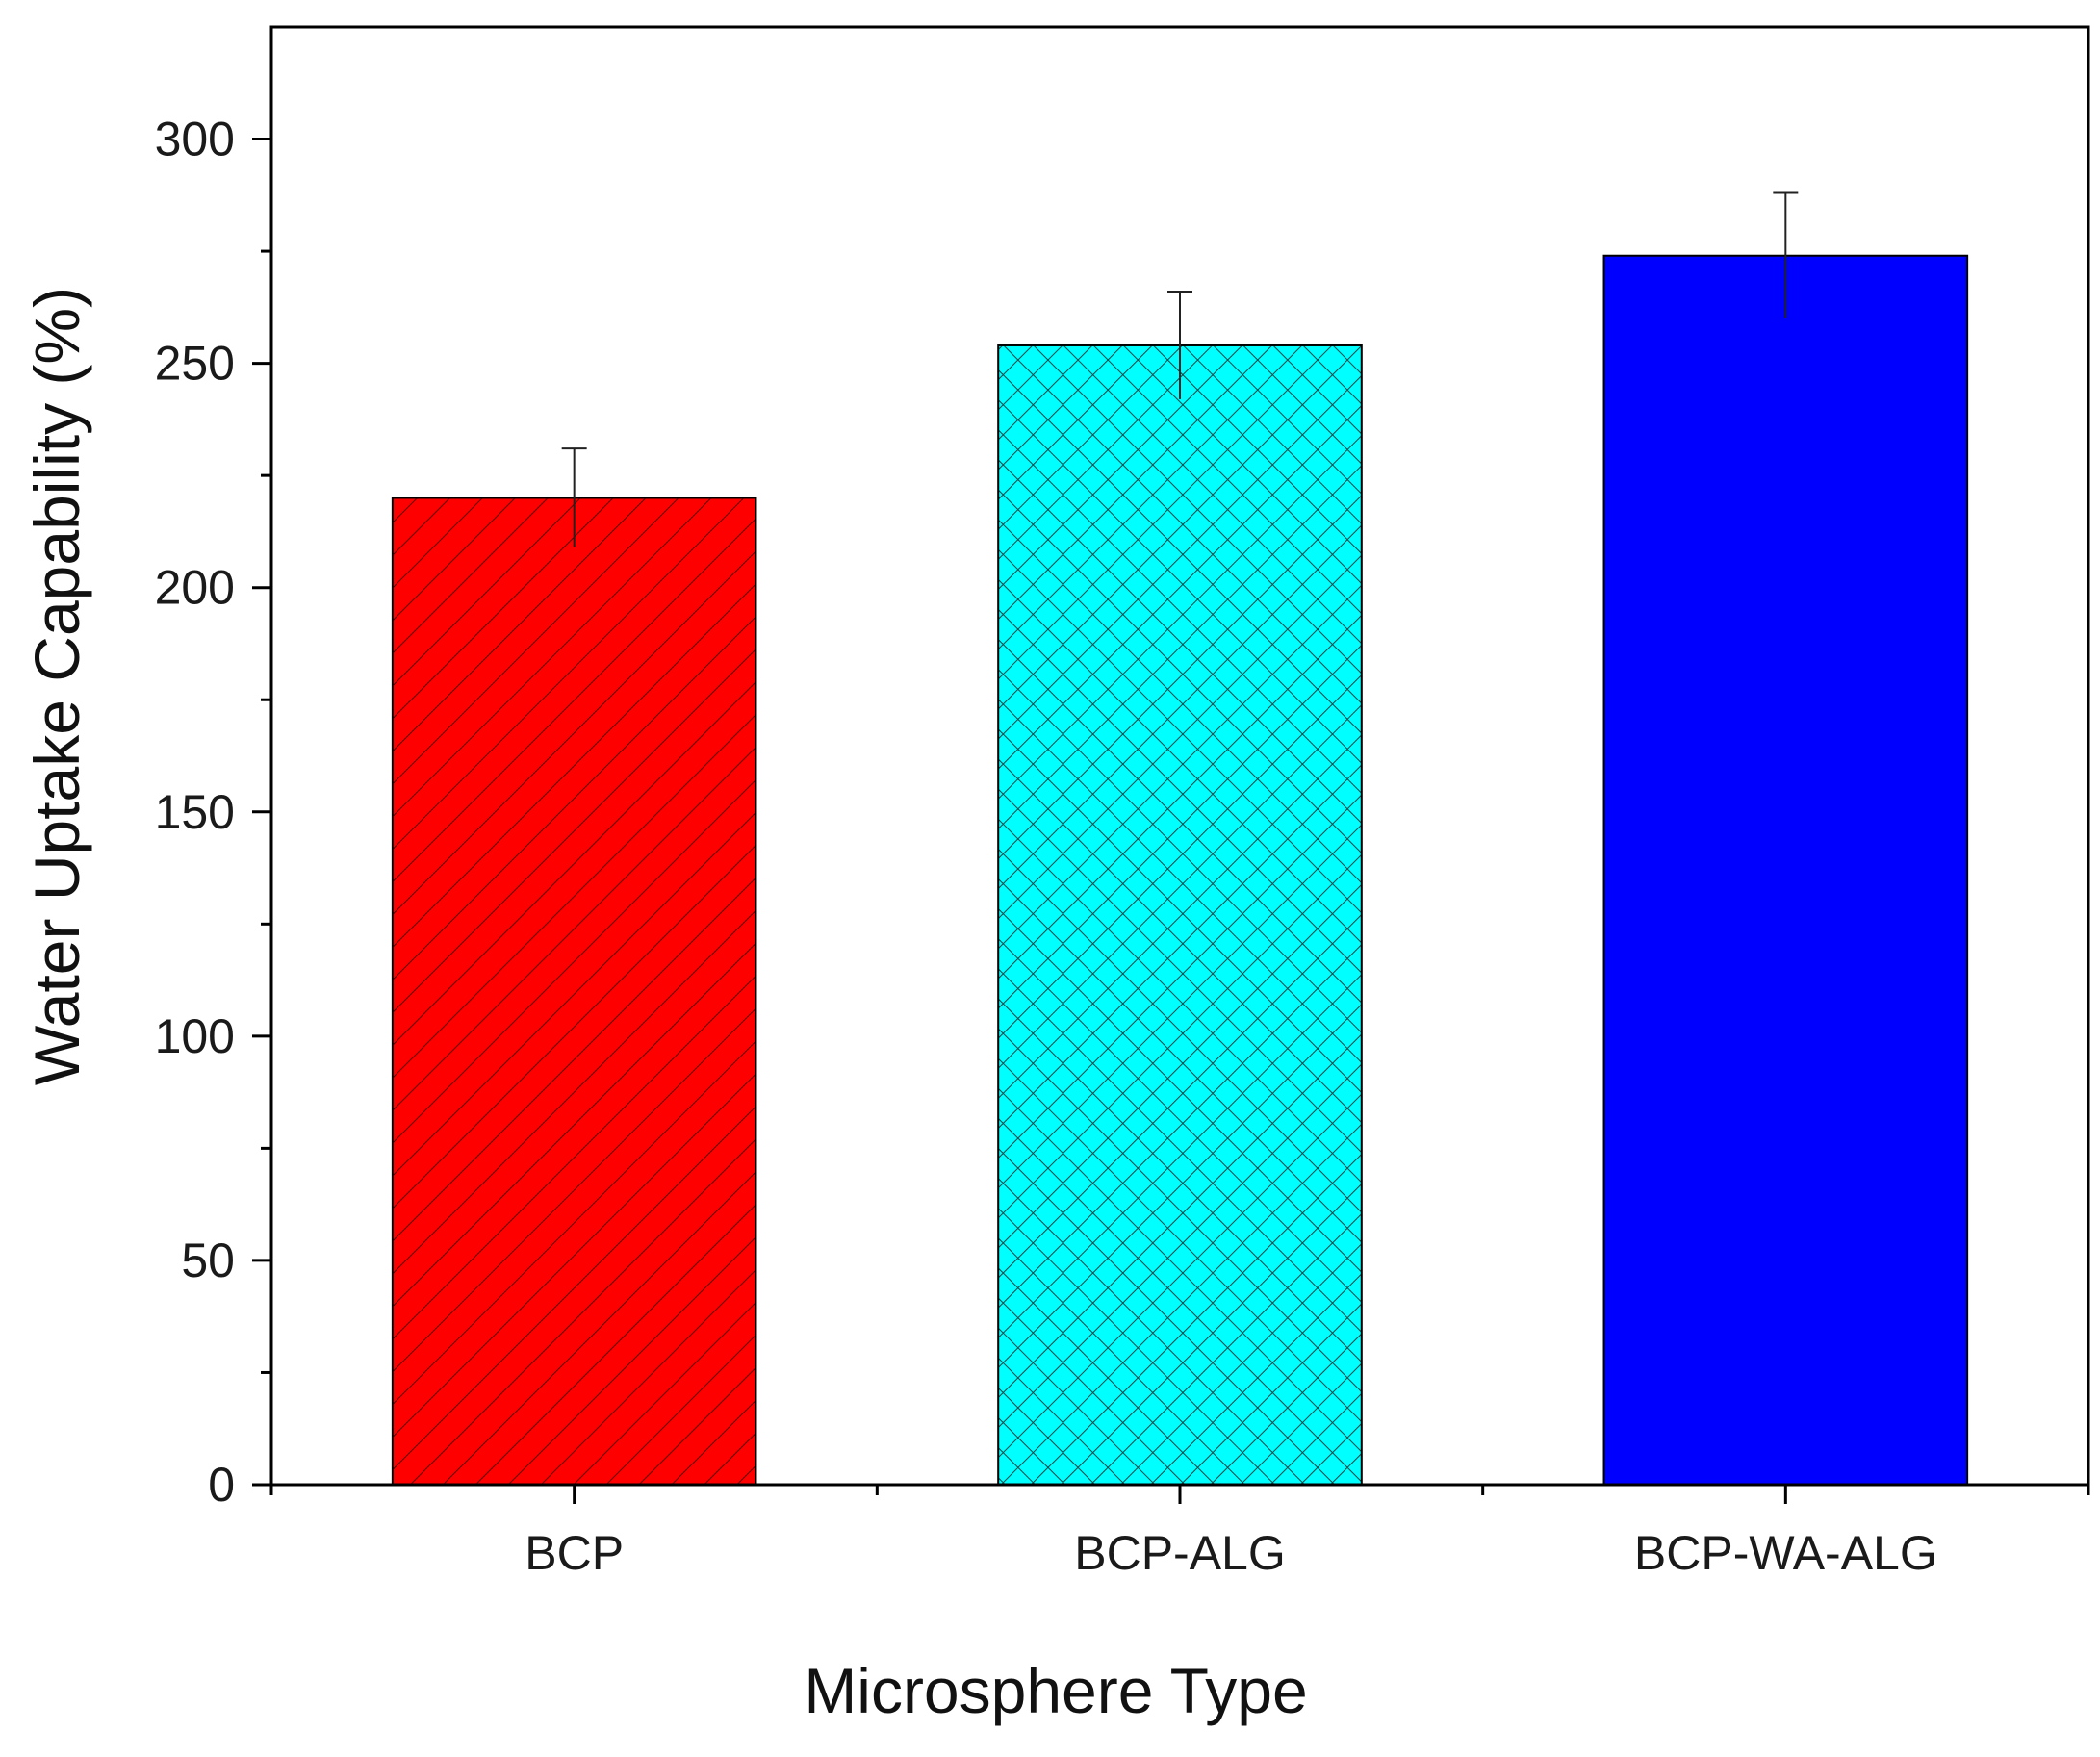  I want to click on error-bar-bcp-alg, so click(1179, 345).